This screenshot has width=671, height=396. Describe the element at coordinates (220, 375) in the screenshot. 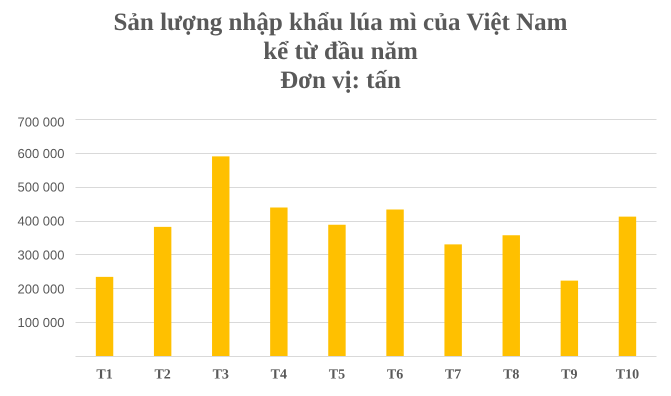

I see `x-tick-label: T3` at that location.